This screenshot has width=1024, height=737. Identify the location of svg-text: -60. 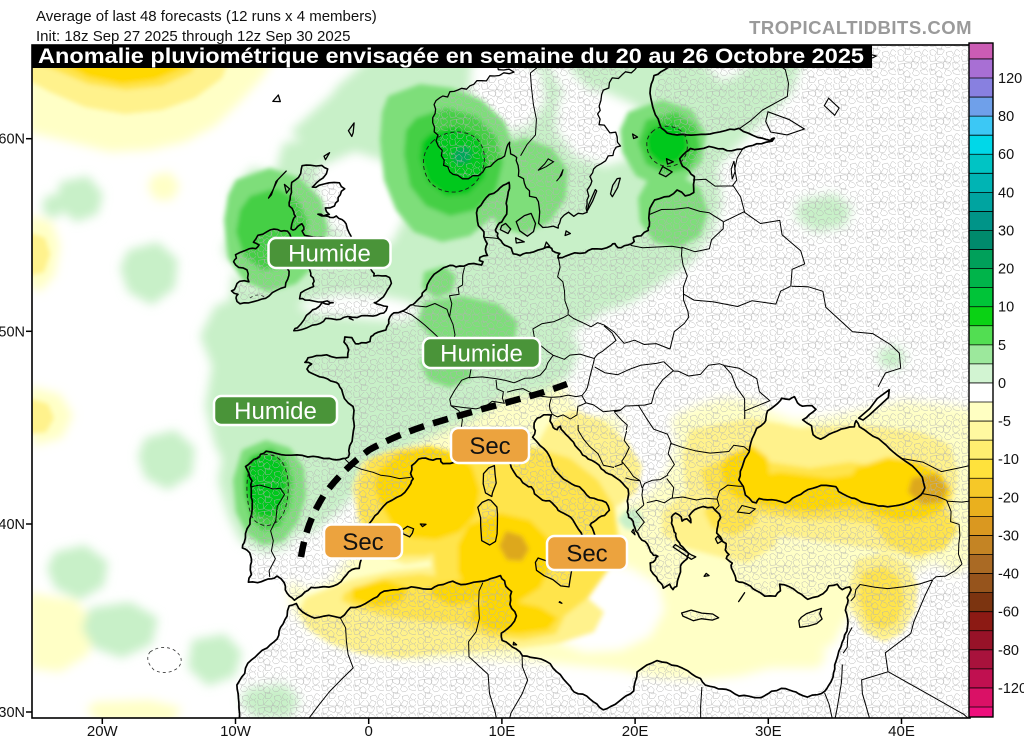
(1008, 613).